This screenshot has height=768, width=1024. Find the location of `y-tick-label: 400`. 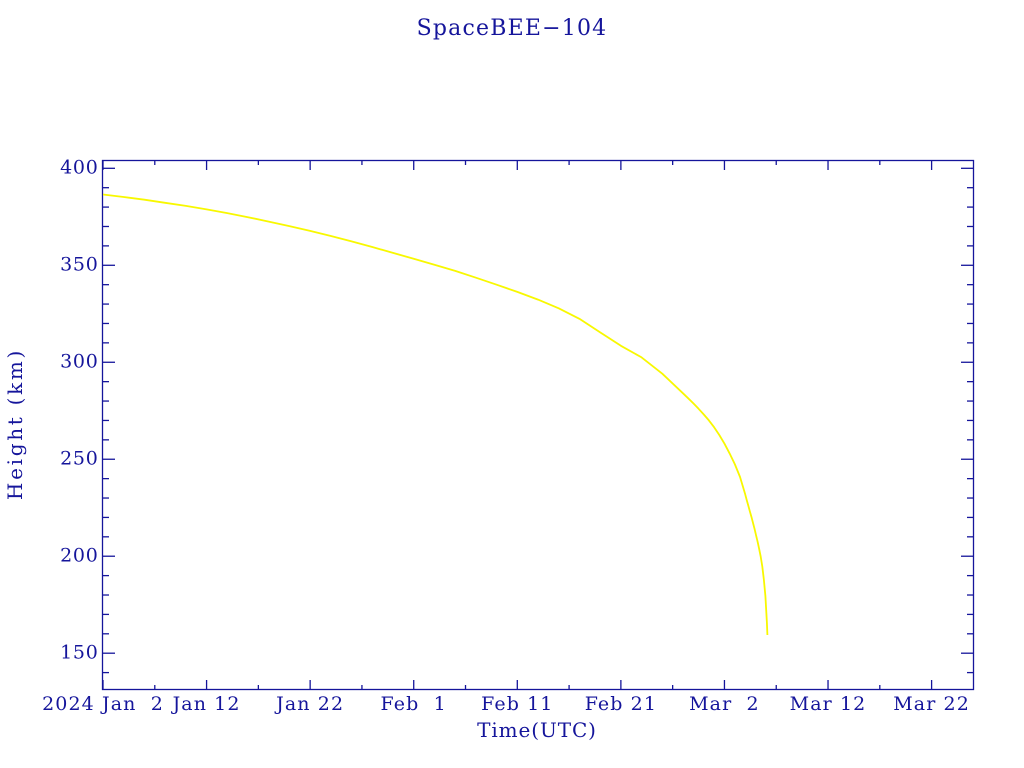

y-tick-label: 400 is located at coordinates (79, 167).